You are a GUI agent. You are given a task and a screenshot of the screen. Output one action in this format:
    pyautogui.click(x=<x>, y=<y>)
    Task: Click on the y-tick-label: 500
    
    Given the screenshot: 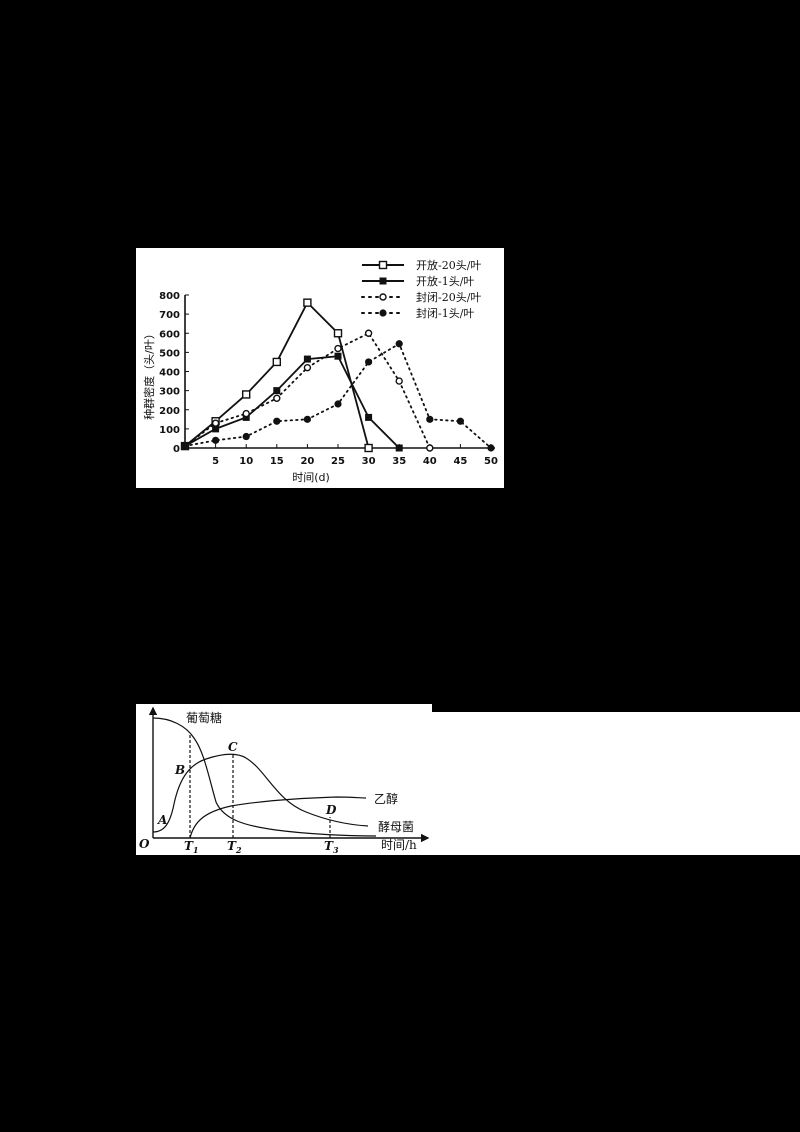 What is the action you would take?
    pyautogui.click(x=169, y=353)
    